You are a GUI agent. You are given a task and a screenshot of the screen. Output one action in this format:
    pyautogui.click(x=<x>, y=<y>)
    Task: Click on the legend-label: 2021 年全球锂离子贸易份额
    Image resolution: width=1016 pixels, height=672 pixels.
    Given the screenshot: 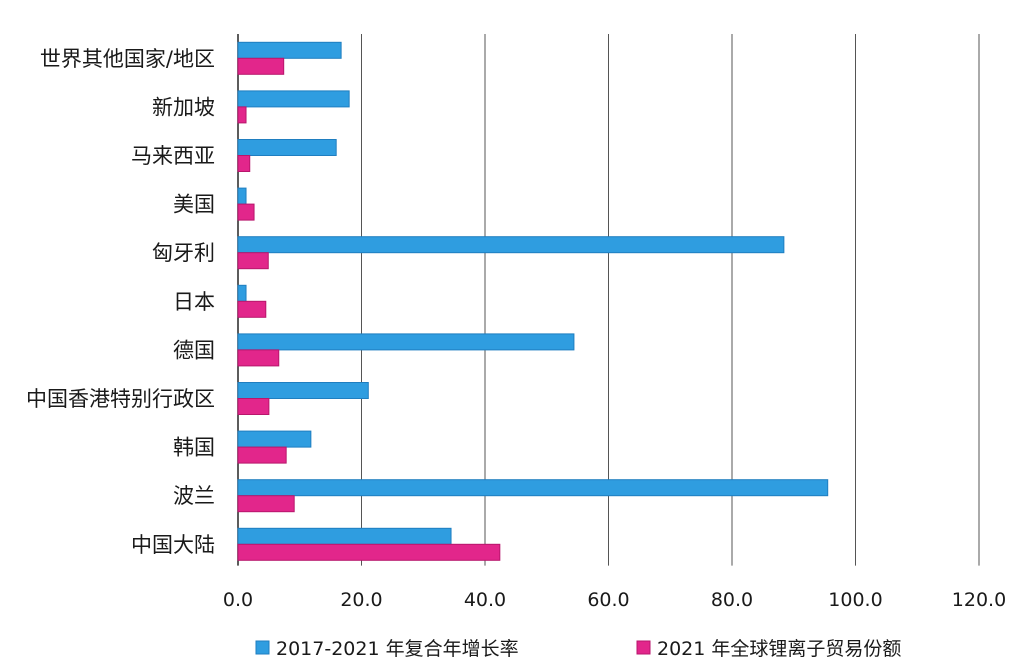 What is the action you would take?
    pyautogui.click(x=779, y=649)
    